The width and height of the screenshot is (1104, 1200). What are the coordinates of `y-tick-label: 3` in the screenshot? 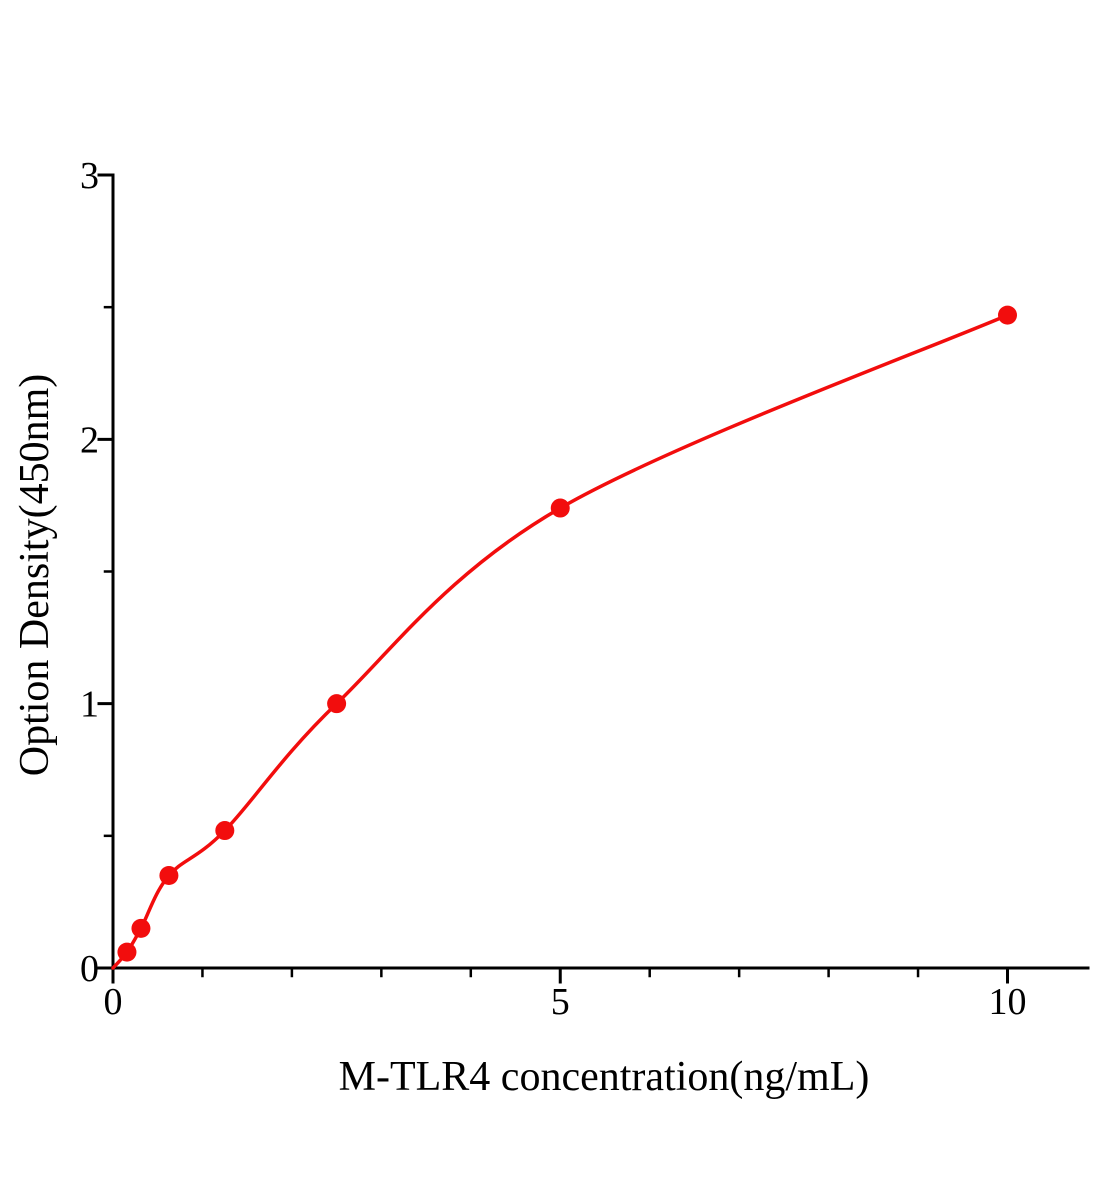 It's located at (89, 176).